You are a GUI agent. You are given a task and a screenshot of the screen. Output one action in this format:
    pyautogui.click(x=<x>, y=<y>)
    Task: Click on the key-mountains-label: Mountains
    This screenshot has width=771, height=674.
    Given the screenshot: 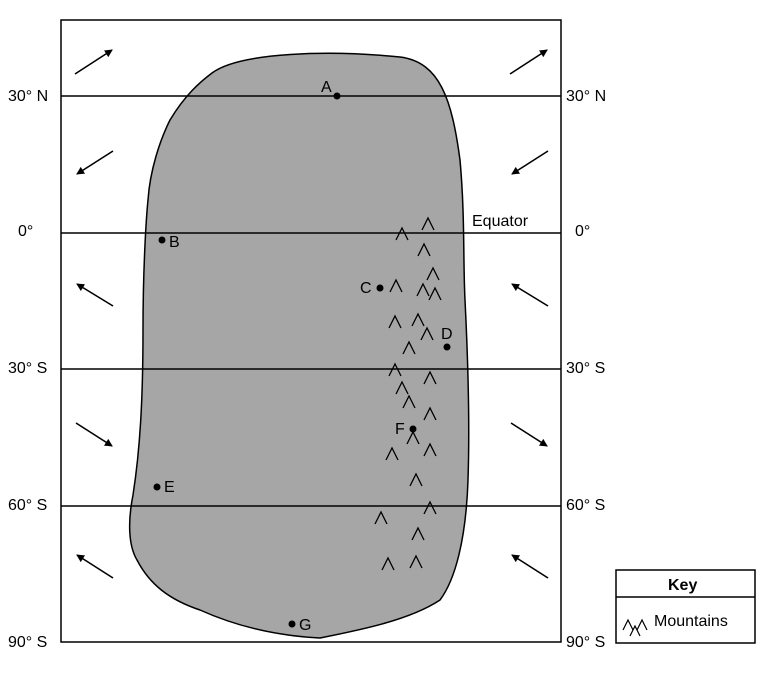 What is the action you would take?
    pyautogui.click(x=691, y=621)
    